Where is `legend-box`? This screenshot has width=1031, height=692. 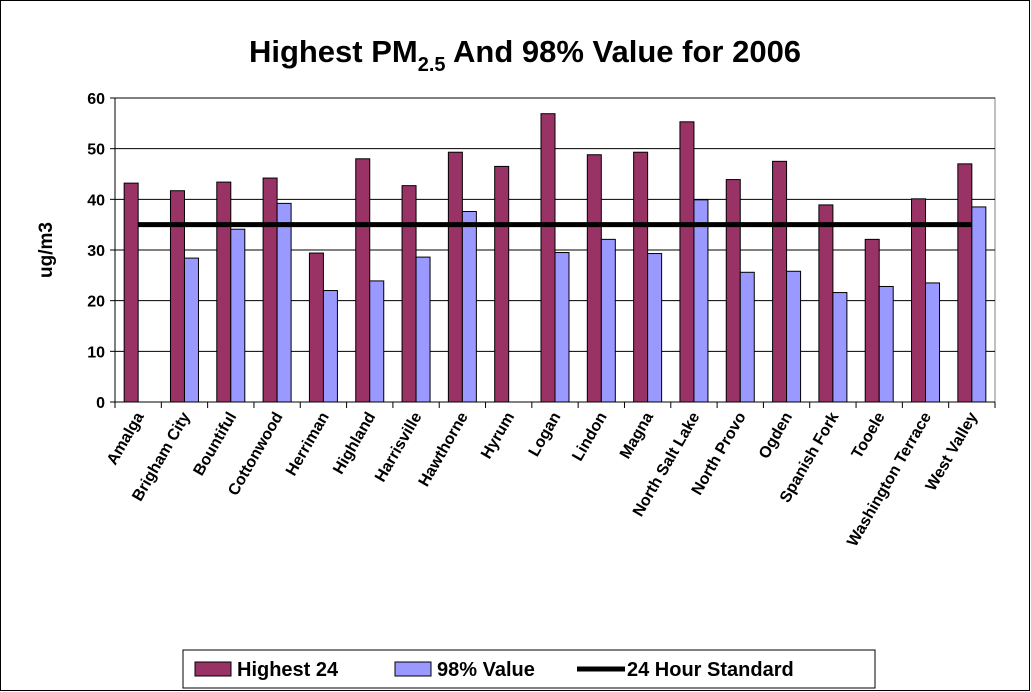 legend-box is located at coordinates (529, 669).